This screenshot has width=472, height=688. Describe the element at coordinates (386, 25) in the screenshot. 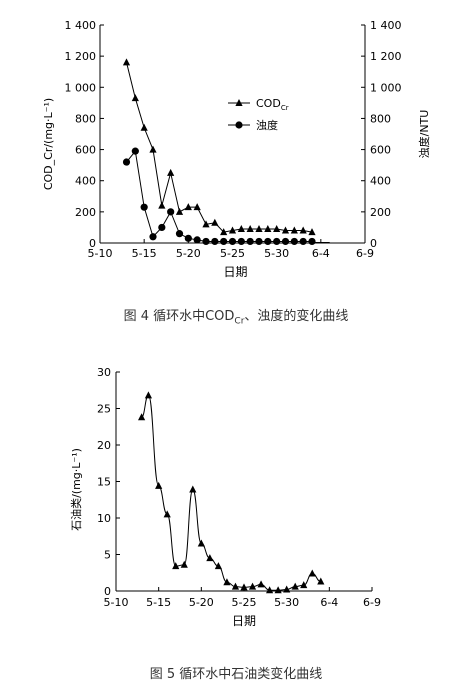

I see `y-right-tick-label: 1 400` at that location.